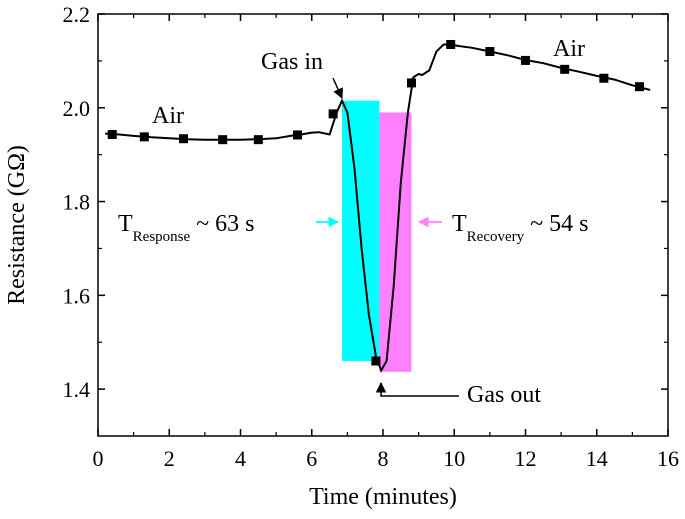  What do you see at coordinates (168, 116) in the screenshot?
I see `air-left-label: Air` at bounding box center [168, 116].